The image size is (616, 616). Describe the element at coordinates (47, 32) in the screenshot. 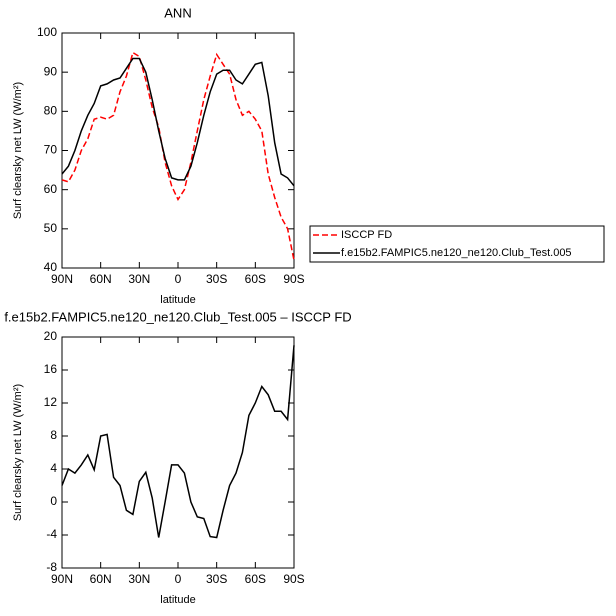

I see `y-tick-label: 100` at that location.